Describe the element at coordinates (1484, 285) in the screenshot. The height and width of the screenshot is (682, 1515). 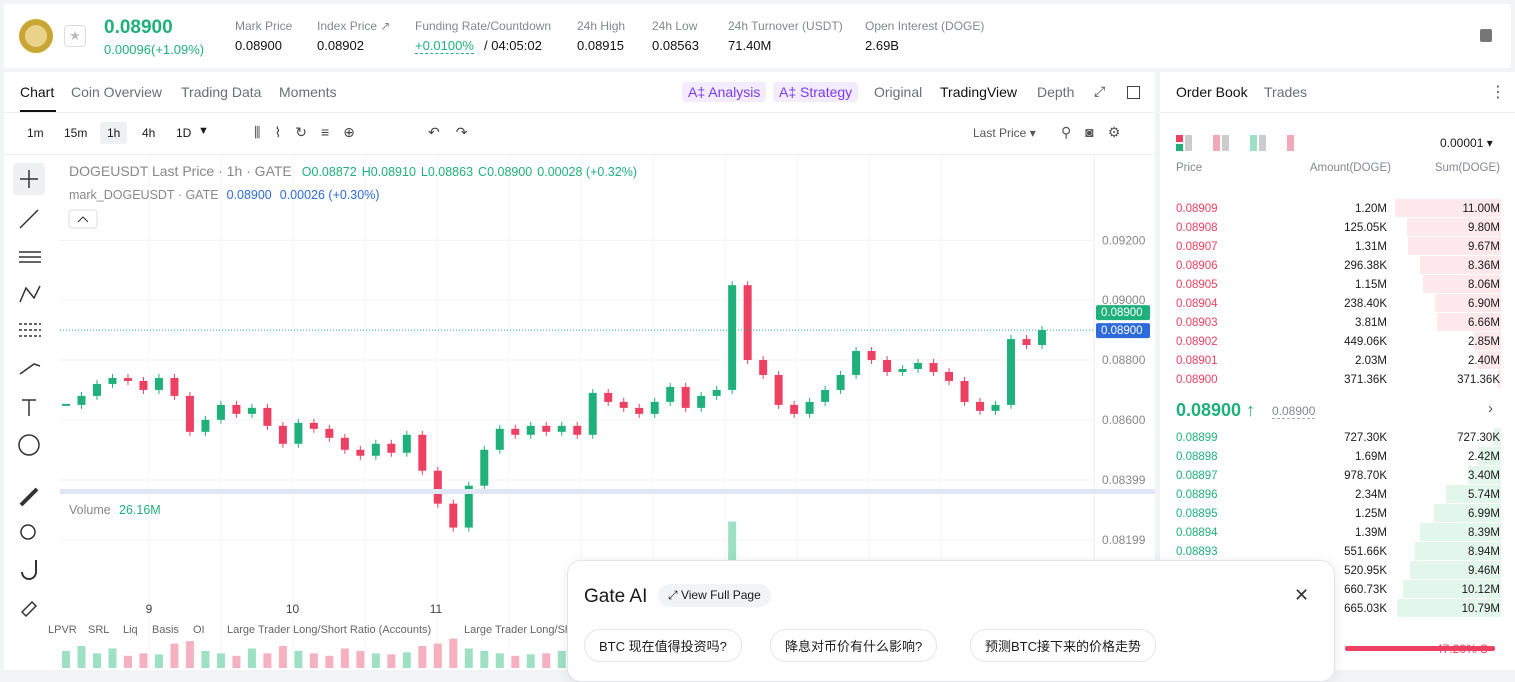
I see `ob-sum: 8.06M` at that location.